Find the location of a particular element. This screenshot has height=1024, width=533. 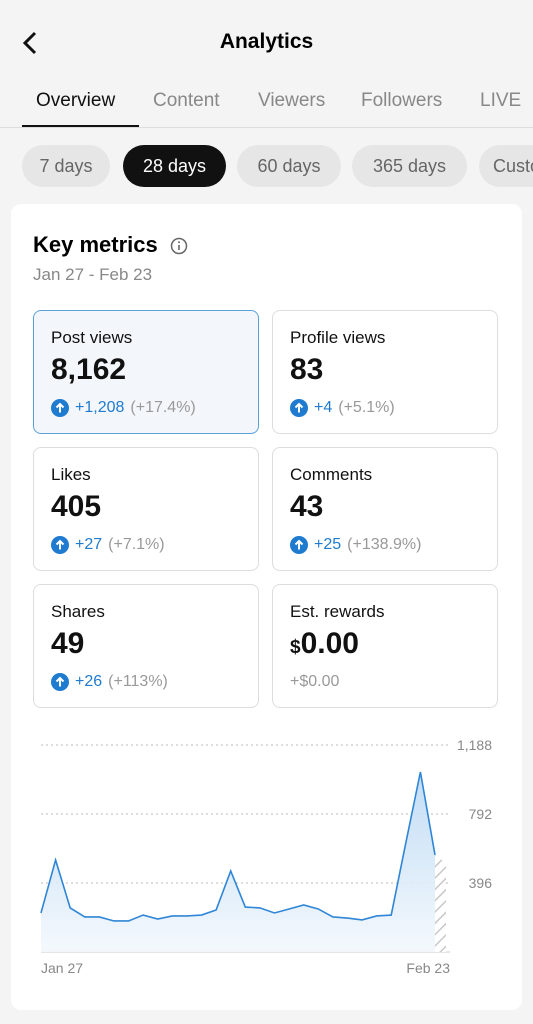

change: +25 is located at coordinates (328, 544).